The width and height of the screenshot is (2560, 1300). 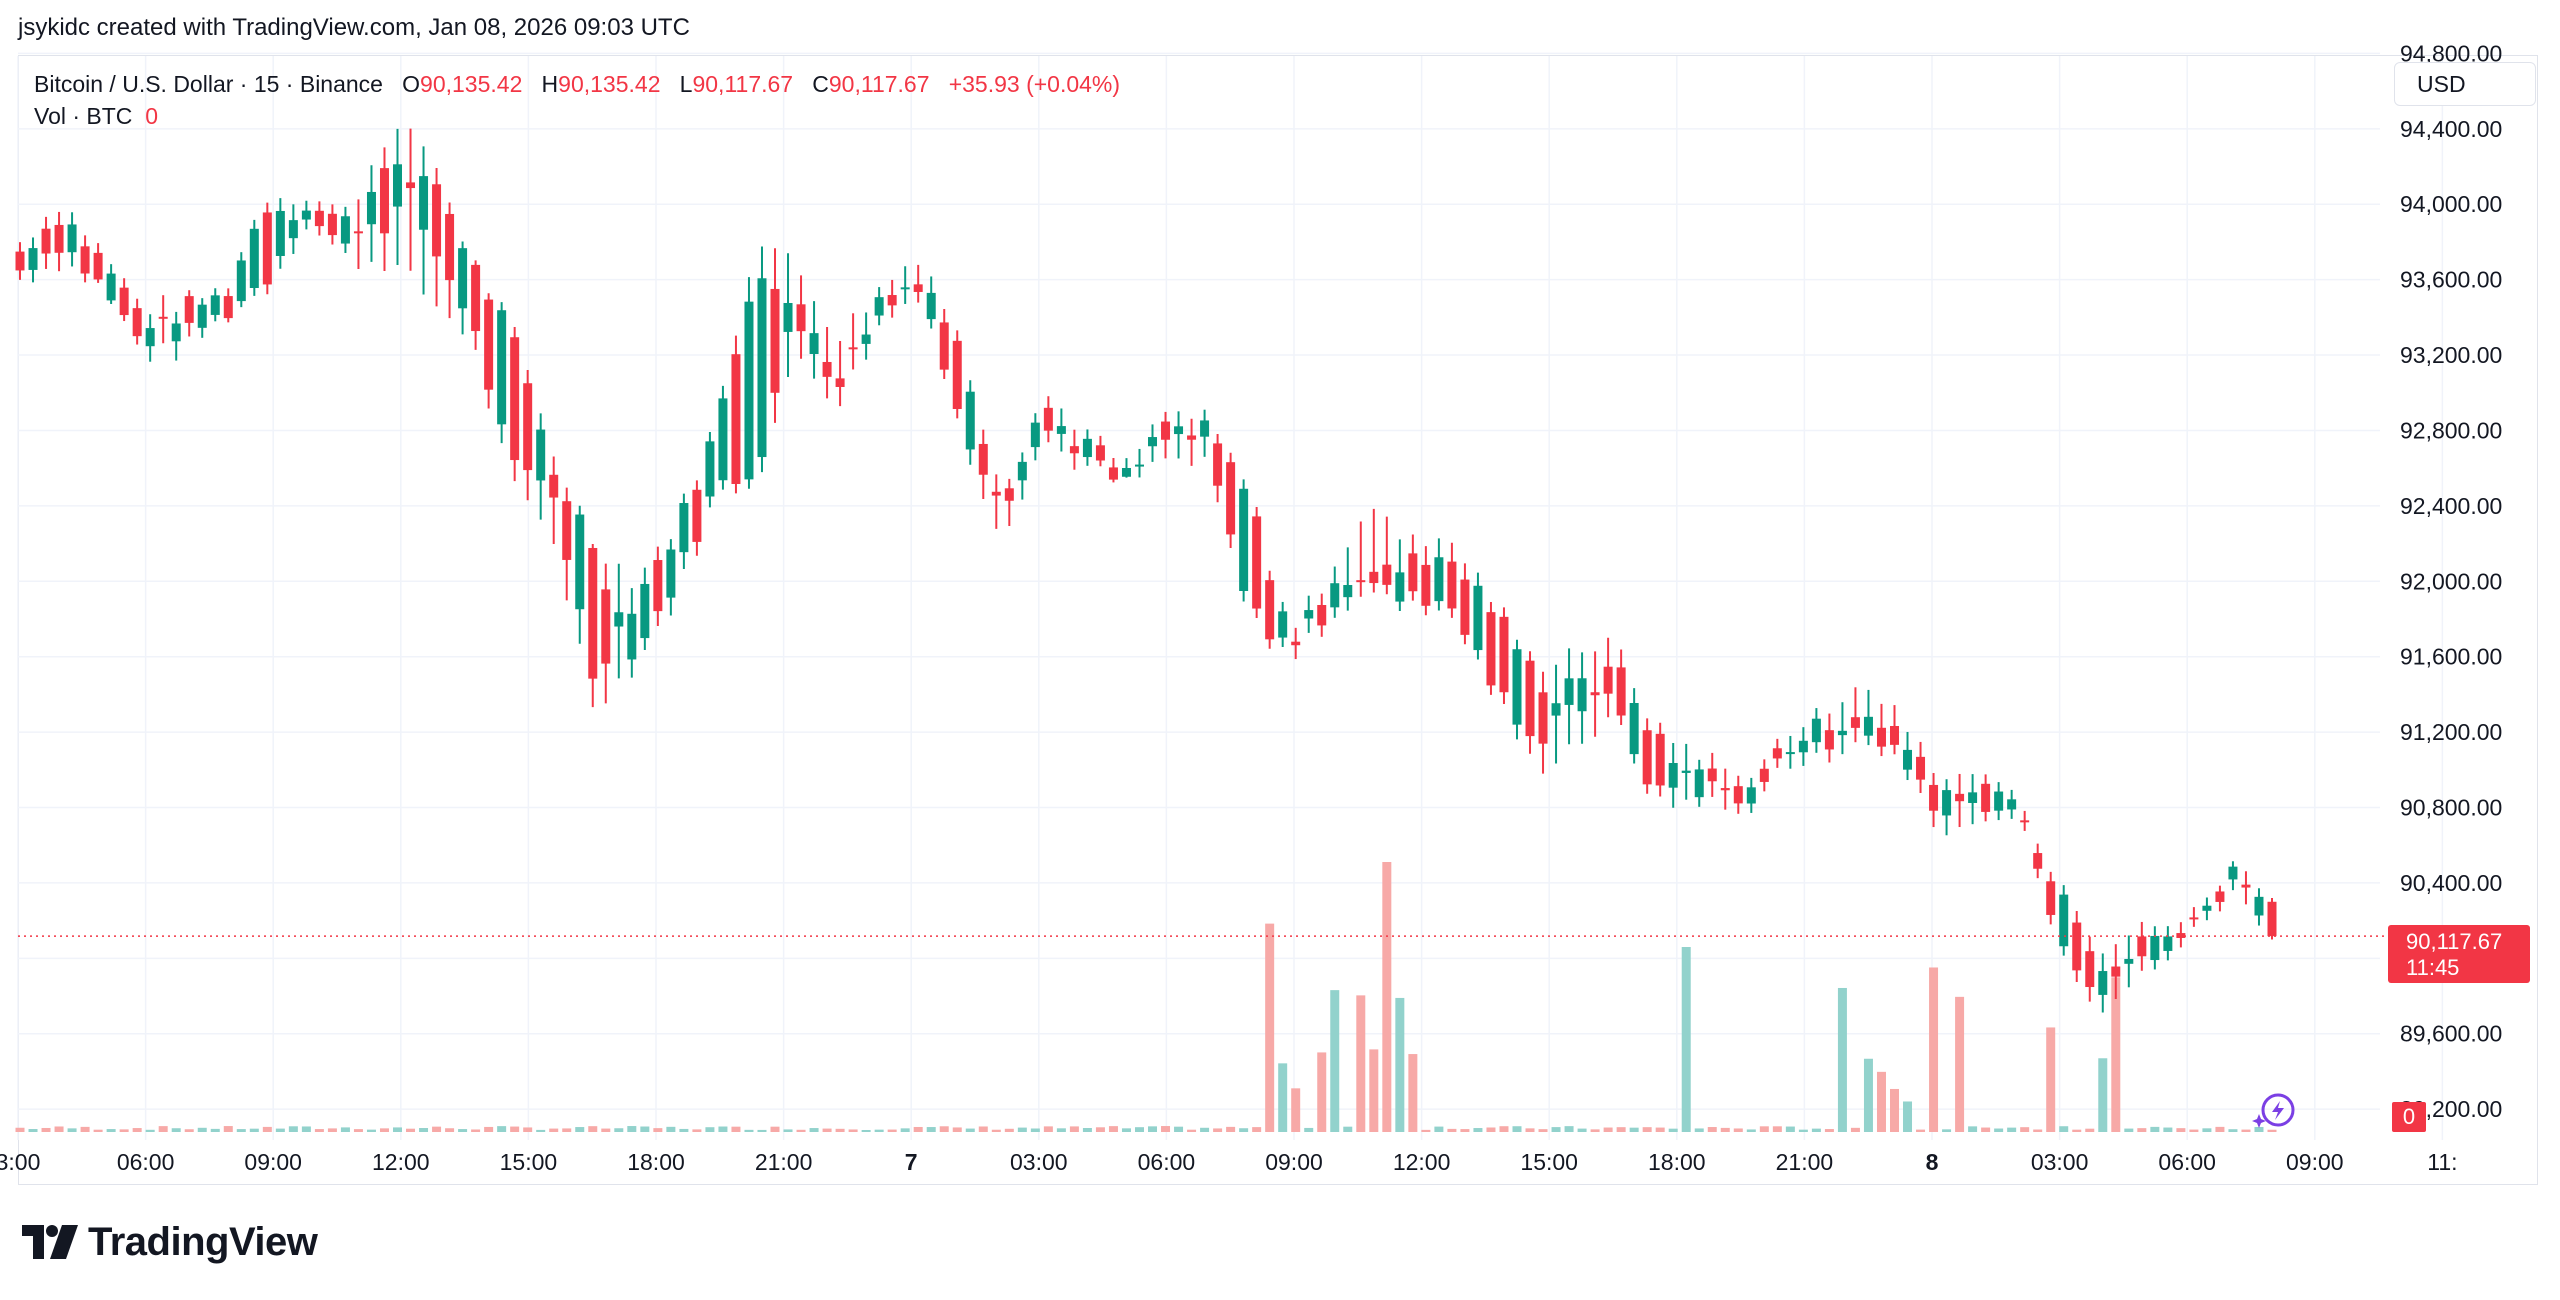 What do you see at coordinates (50, 1242) in the screenshot?
I see `tradingview-logo-icon` at bounding box center [50, 1242].